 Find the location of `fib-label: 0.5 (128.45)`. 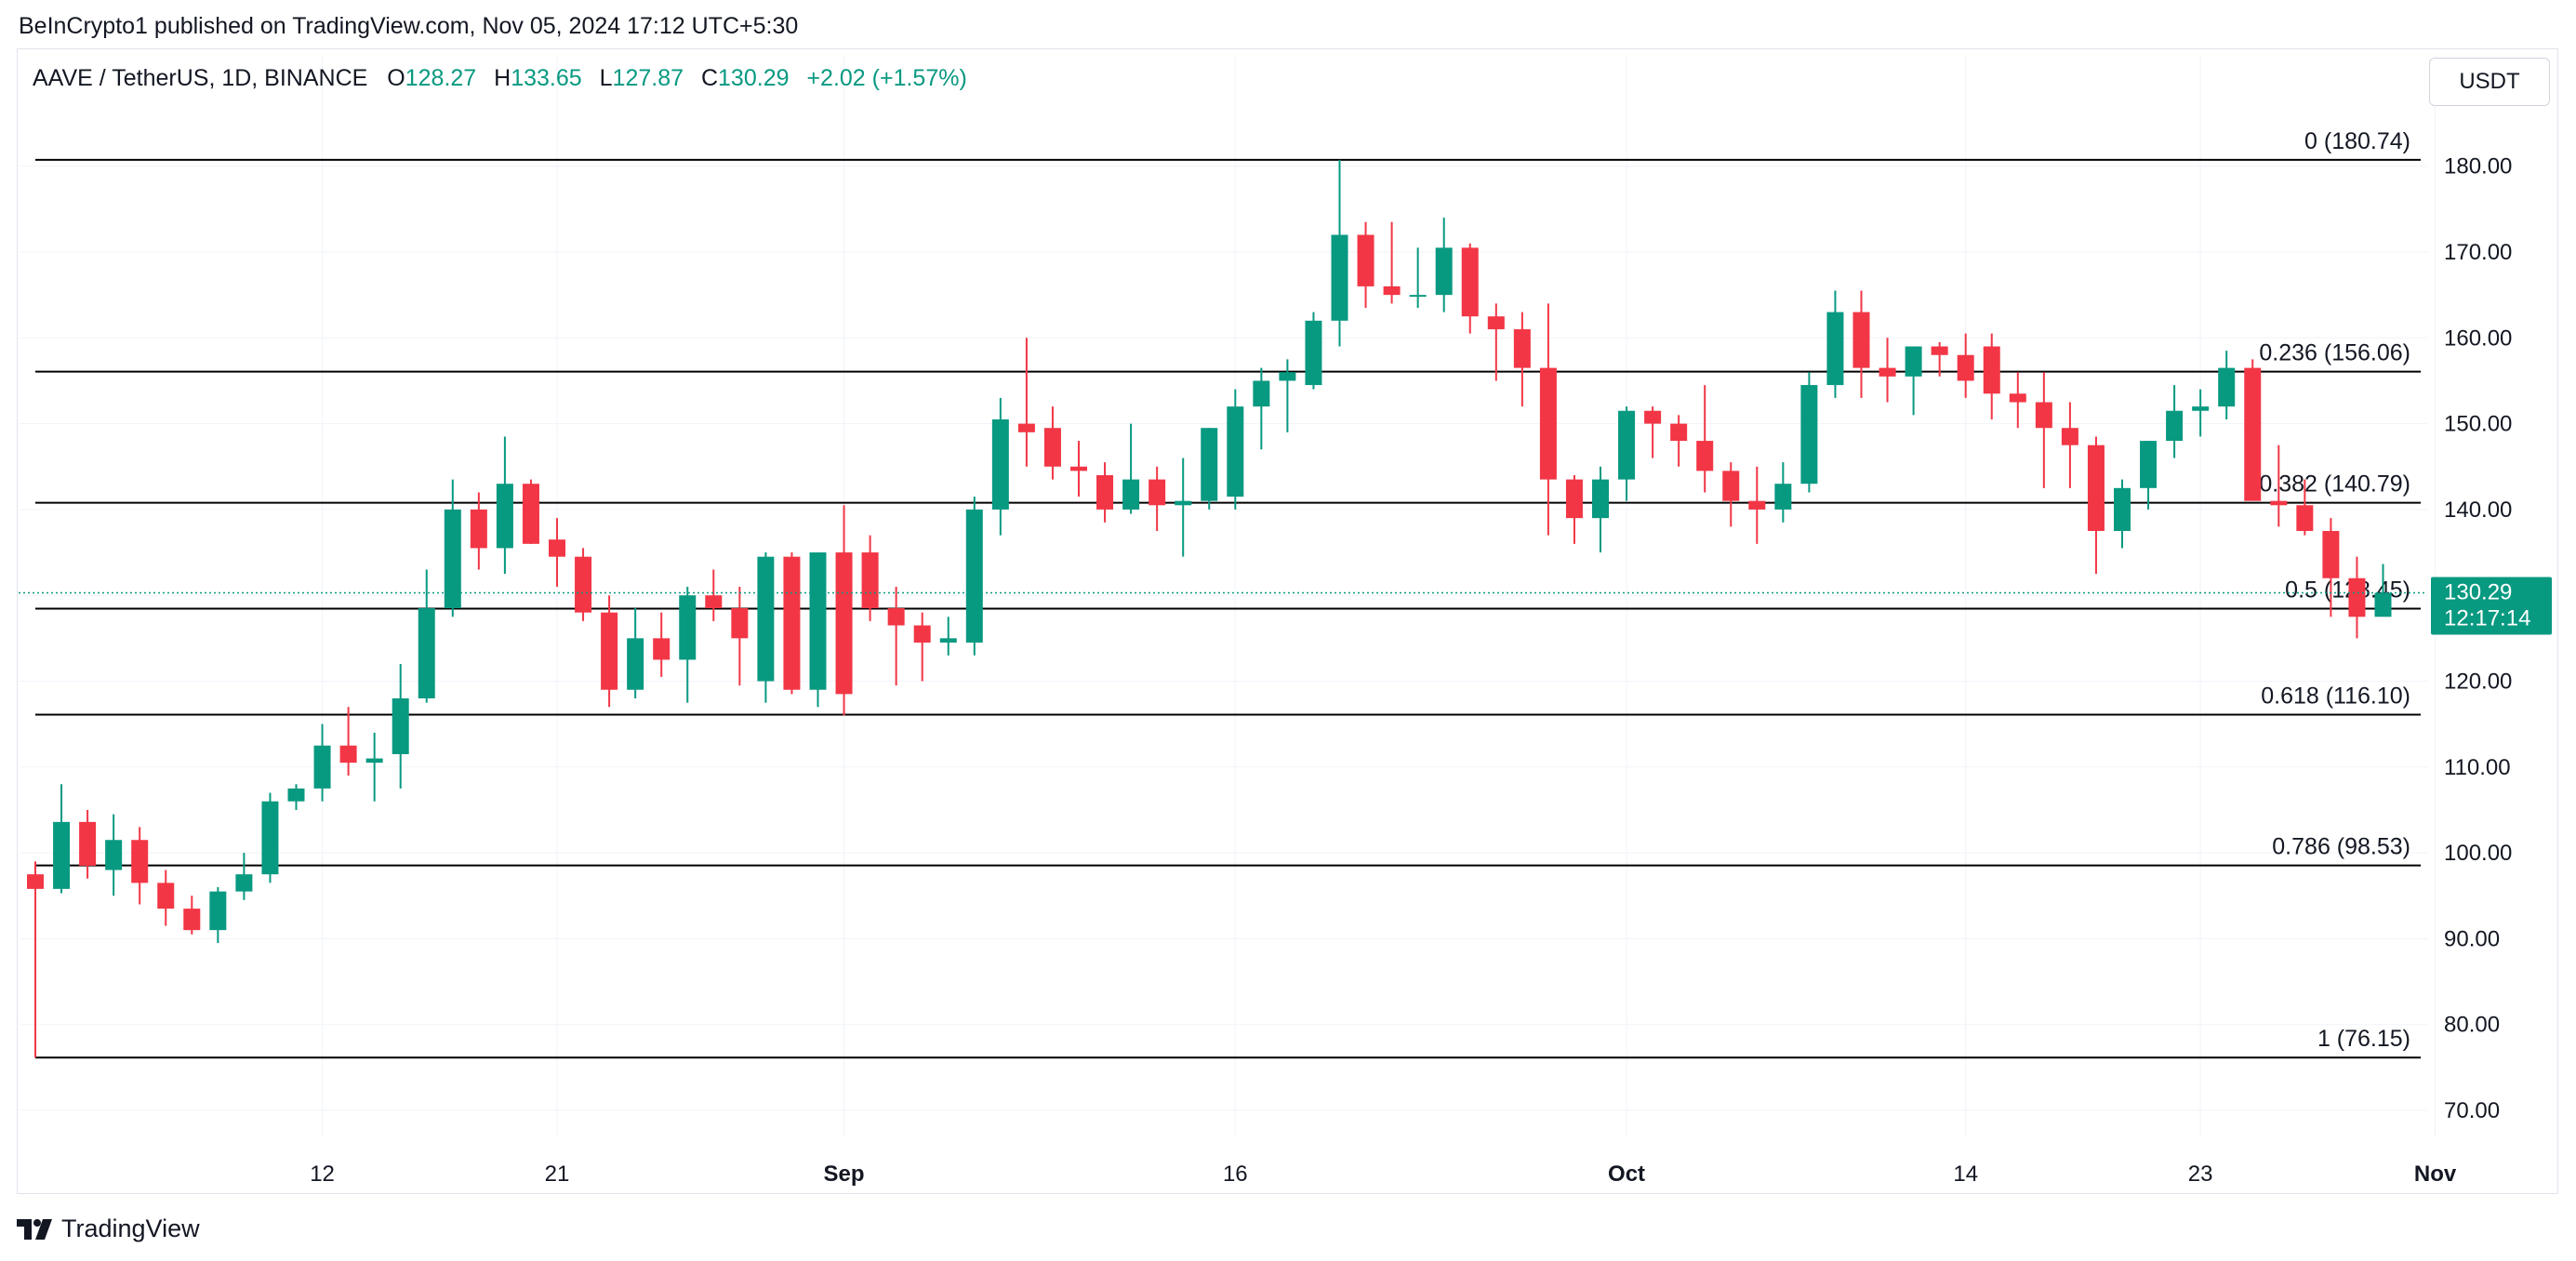

fib-label: 0.5 (128.45) is located at coordinates (2347, 590).